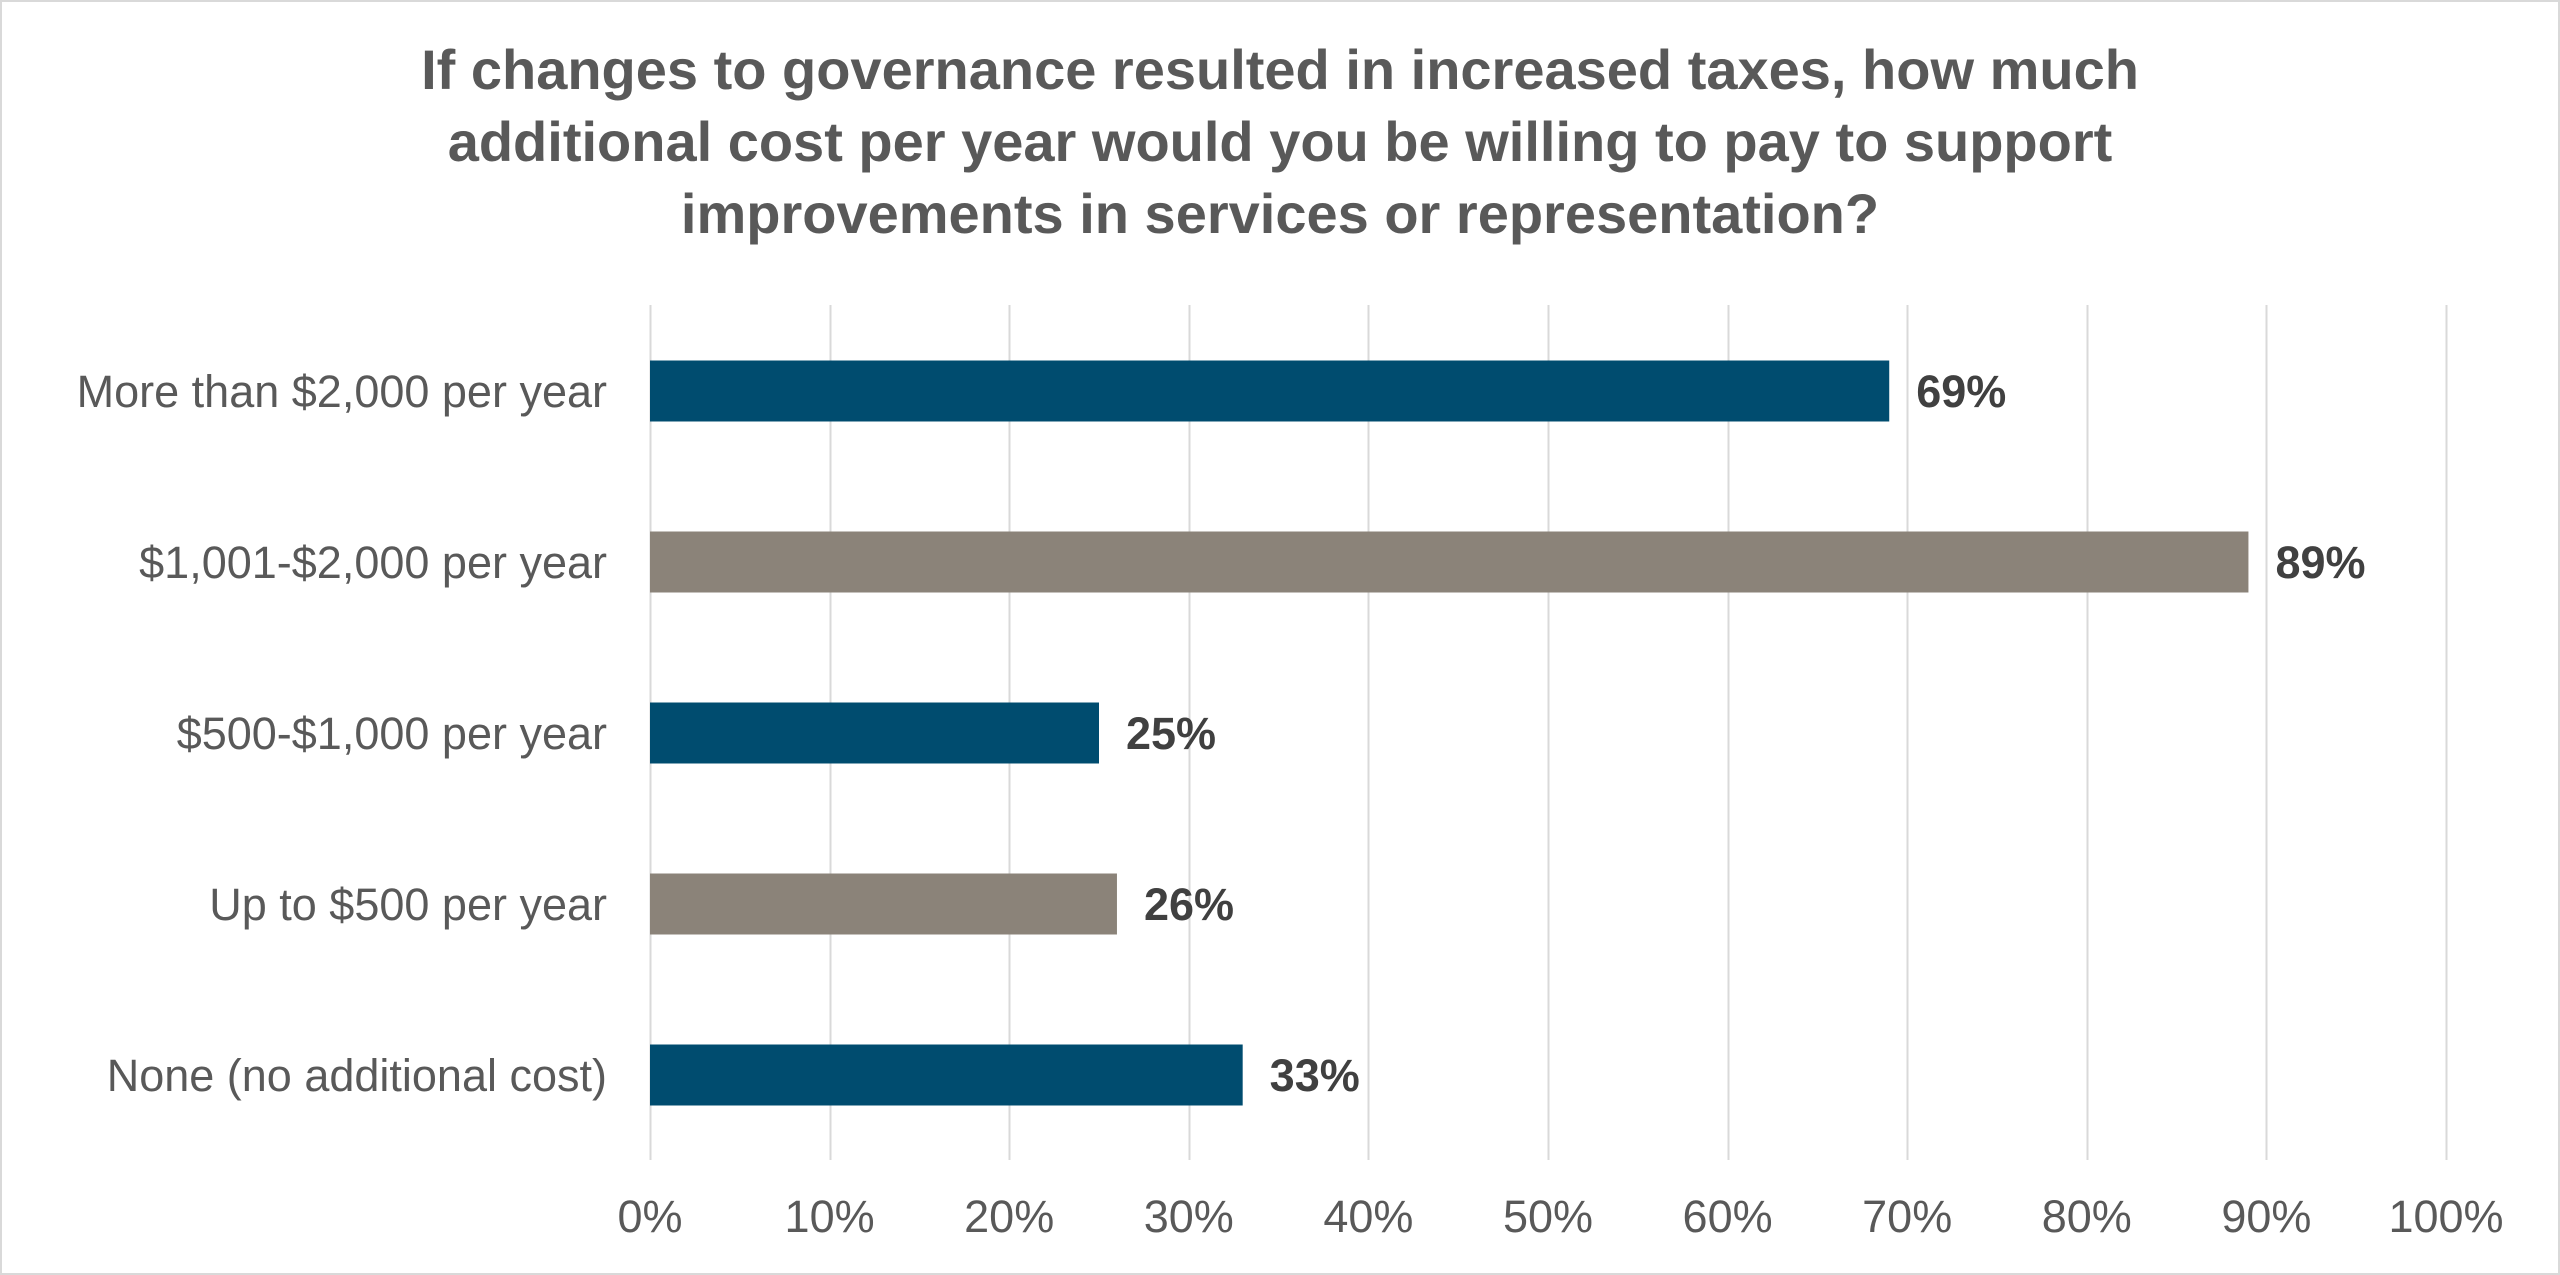 The image size is (2560, 1275). What do you see at coordinates (1189, 1216) in the screenshot?
I see `x-tick-label: 30%` at bounding box center [1189, 1216].